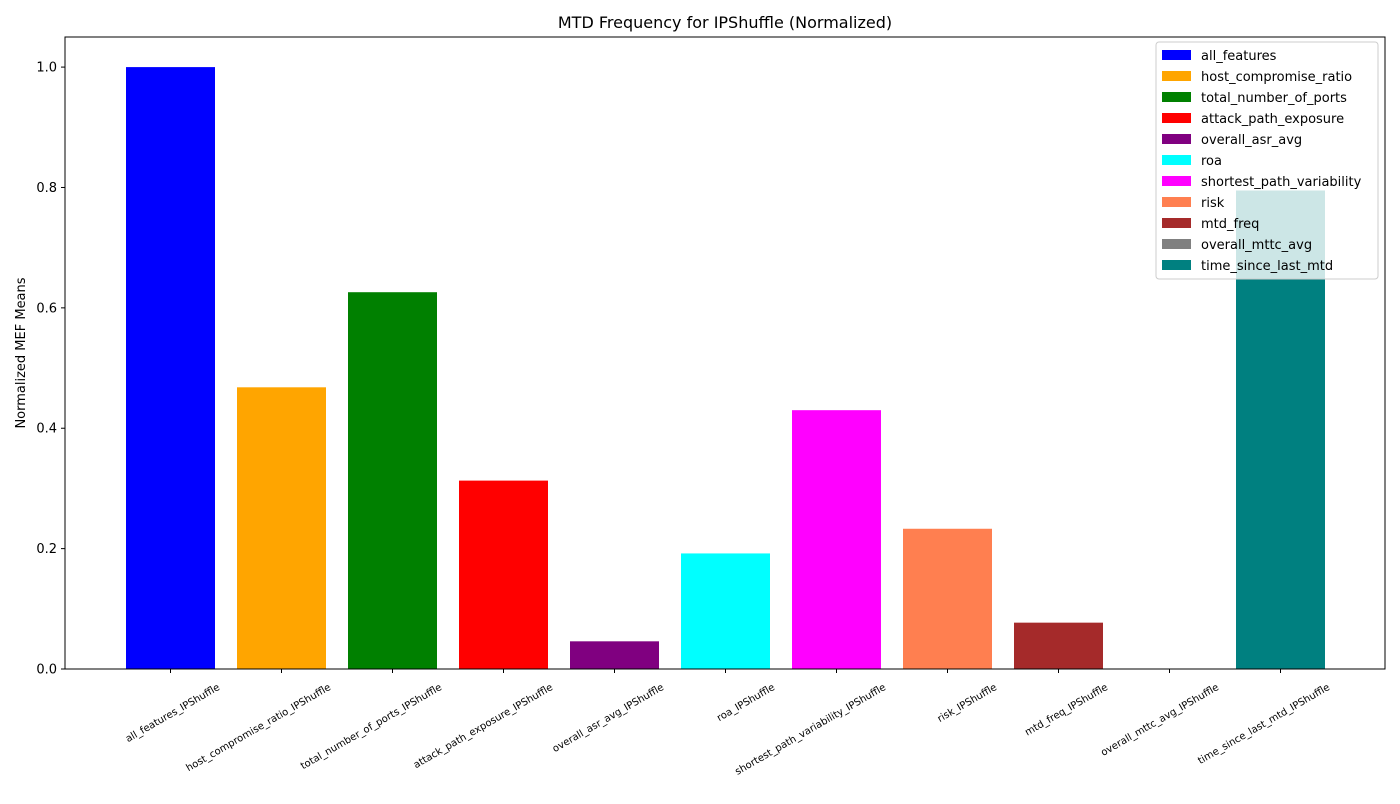 This screenshot has width=1400, height=804. What do you see at coordinates (170, 368) in the screenshot?
I see `bar-all-features` at bounding box center [170, 368].